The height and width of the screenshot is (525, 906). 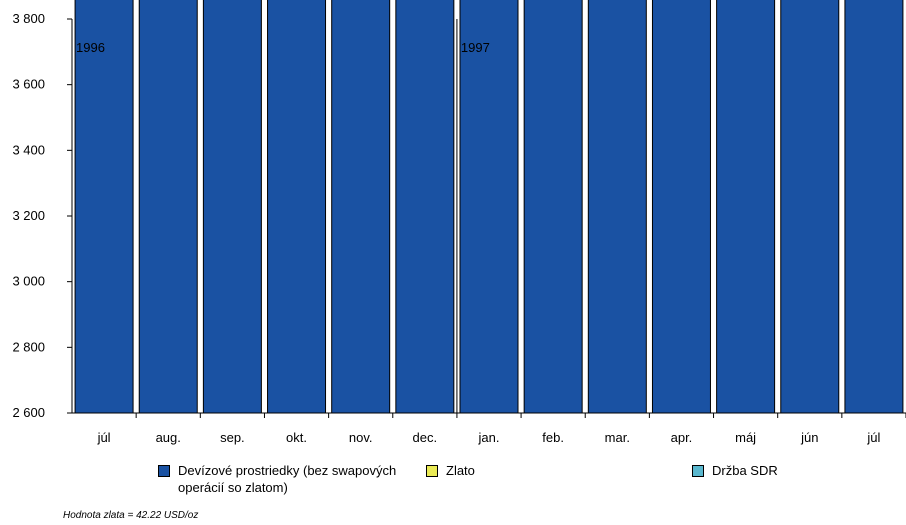 What do you see at coordinates (460, 470) in the screenshot?
I see `legend-label-gold: Zlato` at bounding box center [460, 470].